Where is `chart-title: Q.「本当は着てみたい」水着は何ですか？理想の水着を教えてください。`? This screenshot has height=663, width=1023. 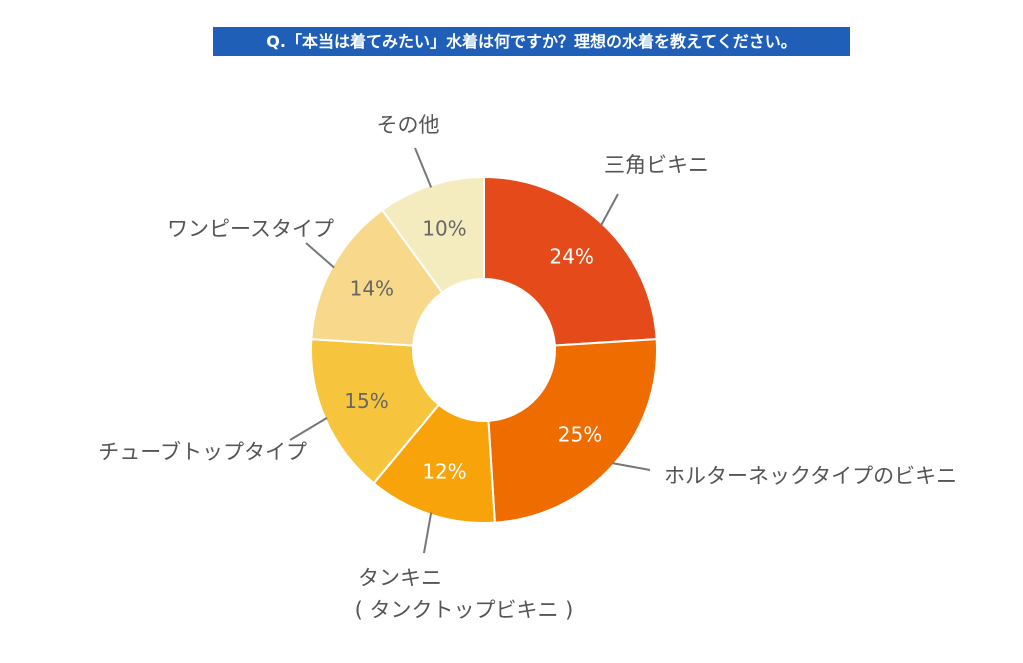 chart-title: Q.「本当は着てみたい」水着は何ですか？理想の水着を教えてください。 is located at coordinates (531, 41).